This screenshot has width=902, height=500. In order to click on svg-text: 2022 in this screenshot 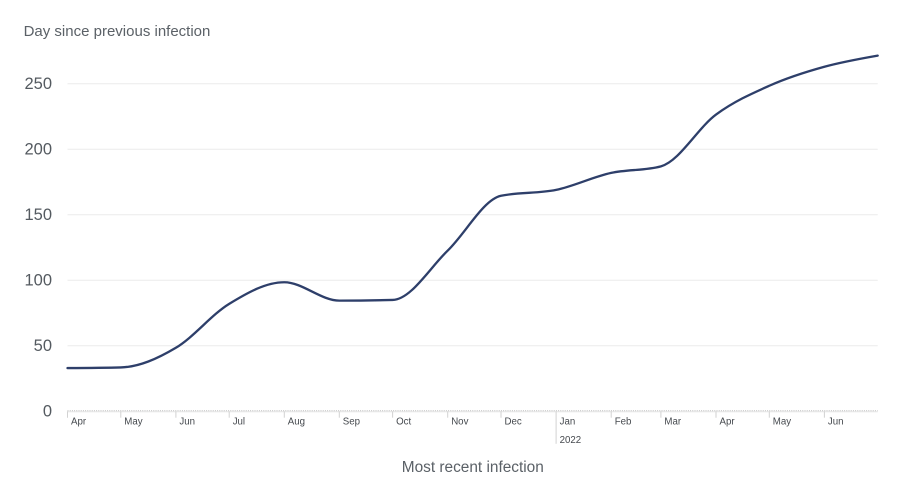, I will do `click(571, 440)`.